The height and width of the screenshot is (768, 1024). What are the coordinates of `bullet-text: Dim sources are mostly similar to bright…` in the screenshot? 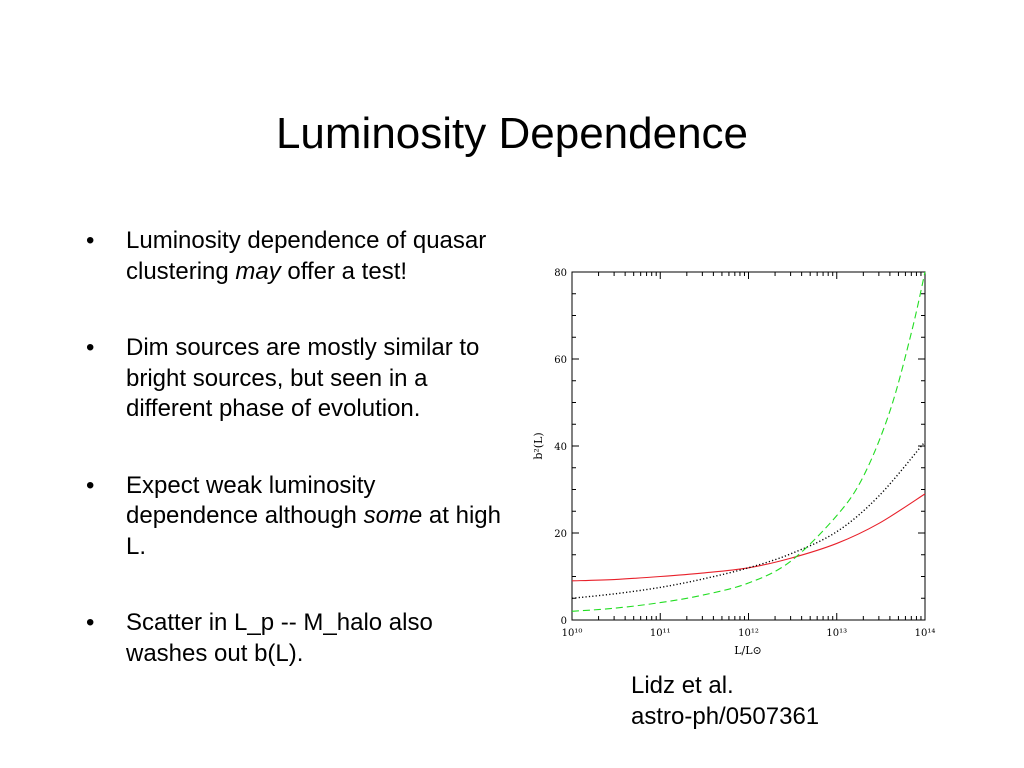 It's located at (303, 378).